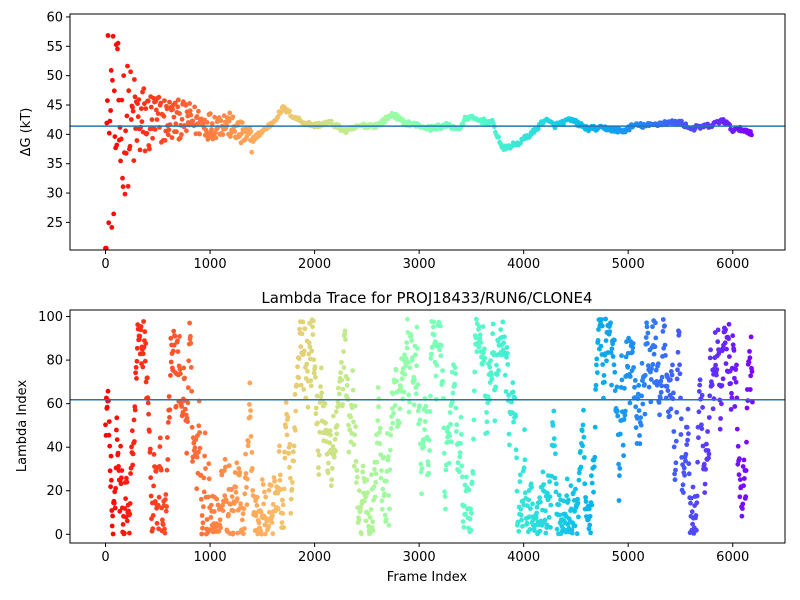  I want to click on x-tick-label: 2000, so click(314, 264).